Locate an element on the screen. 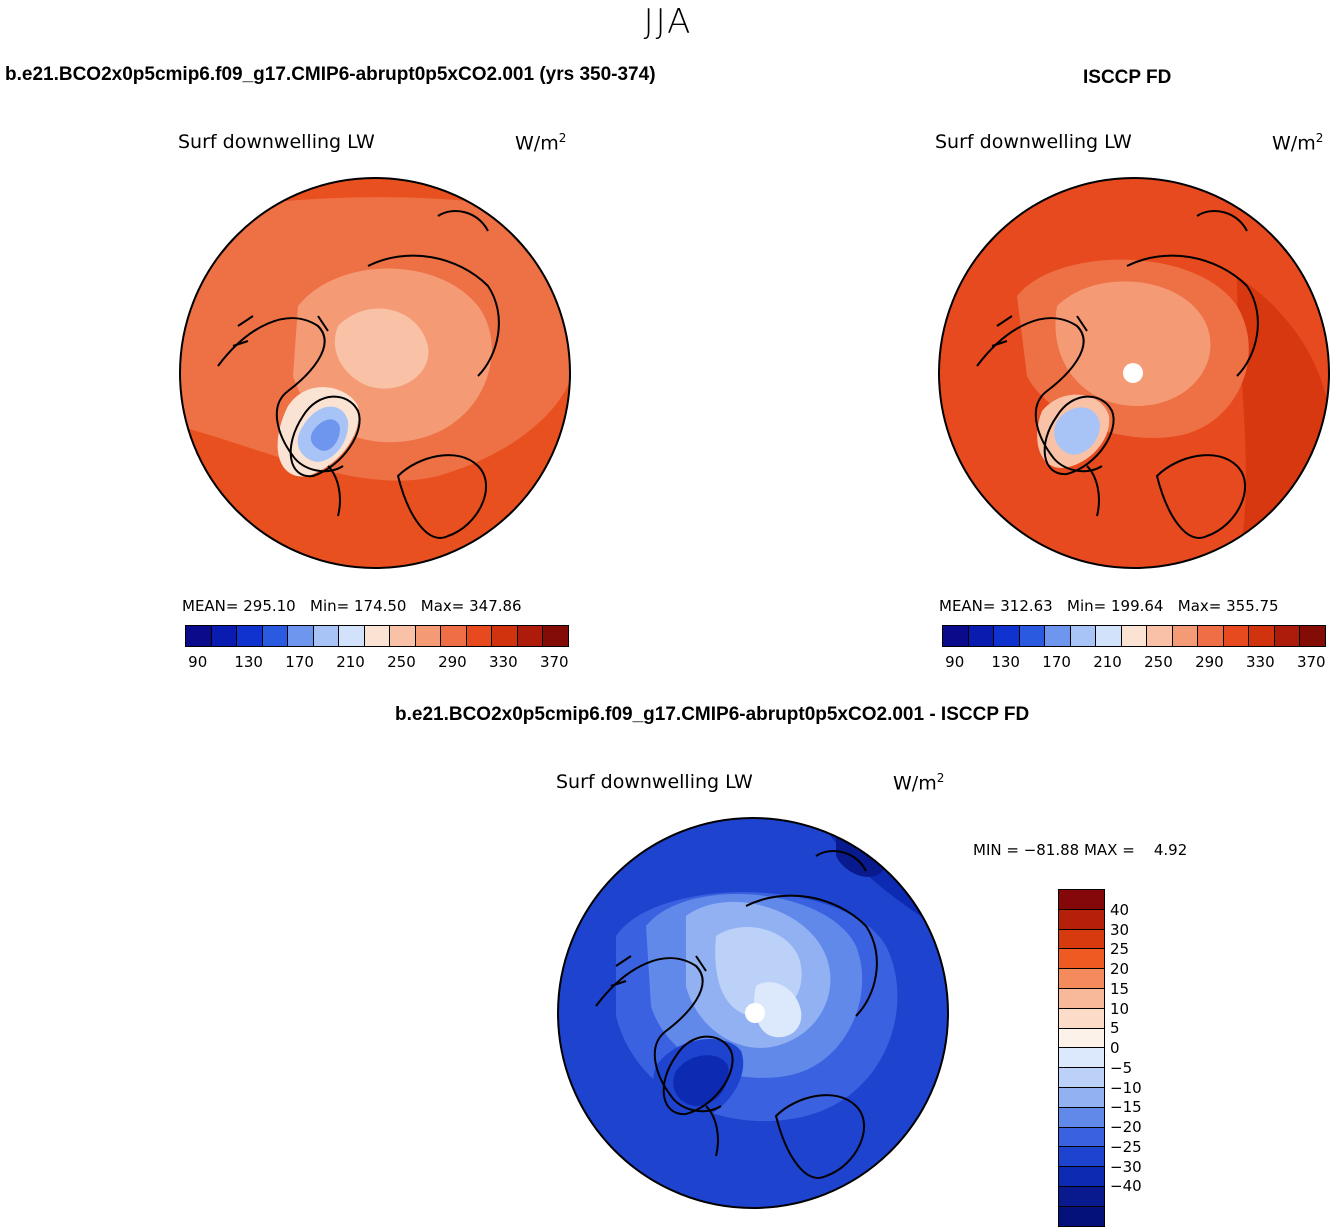 The width and height of the screenshot is (1336, 1227). left-units: W/m2 is located at coordinates (541, 143).